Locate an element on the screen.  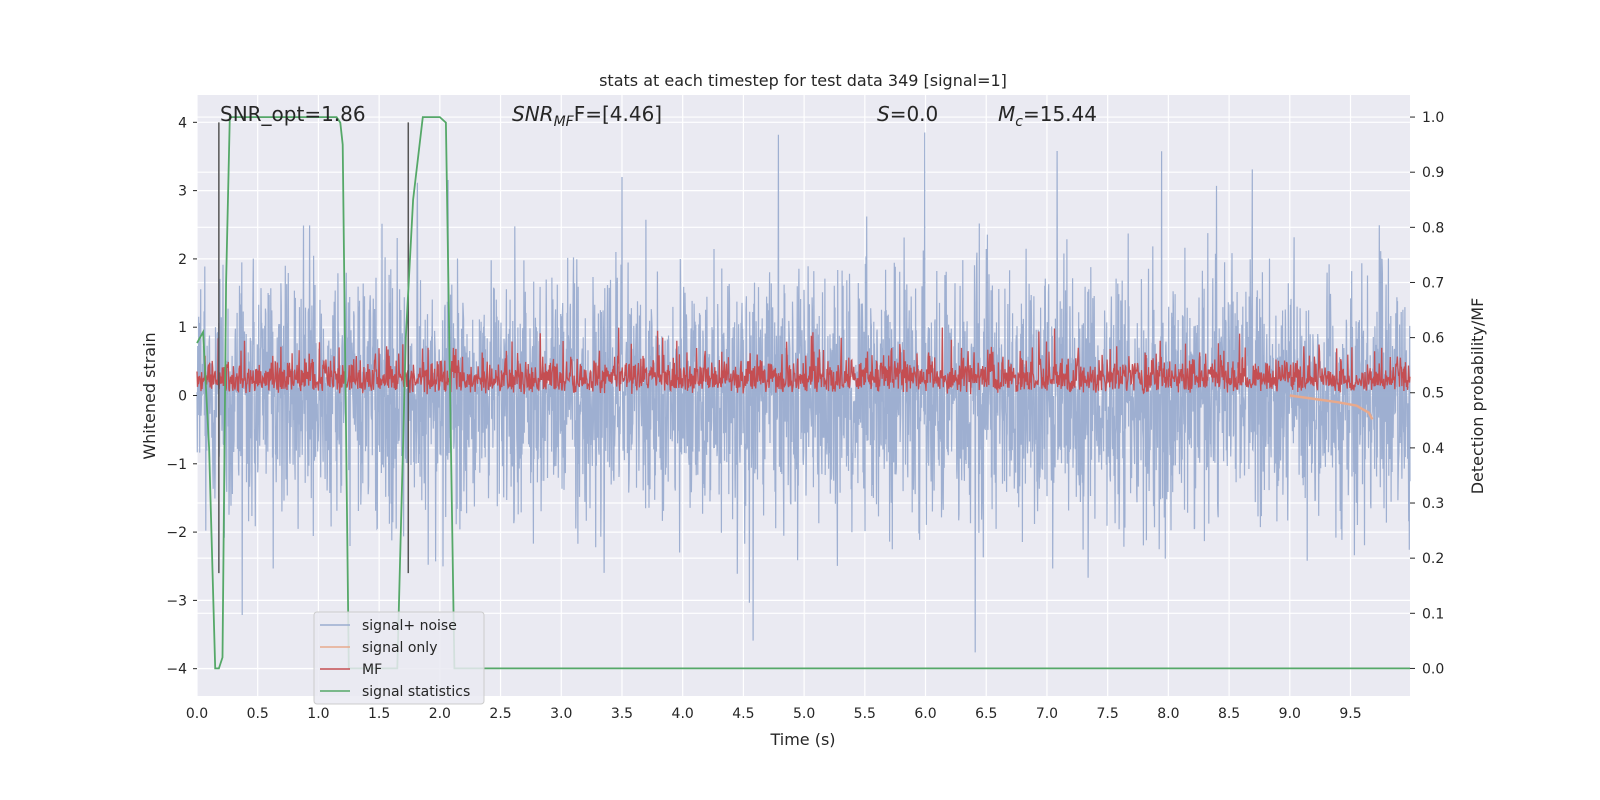
y-tick-label: −3 is located at coordinates (176, 601).